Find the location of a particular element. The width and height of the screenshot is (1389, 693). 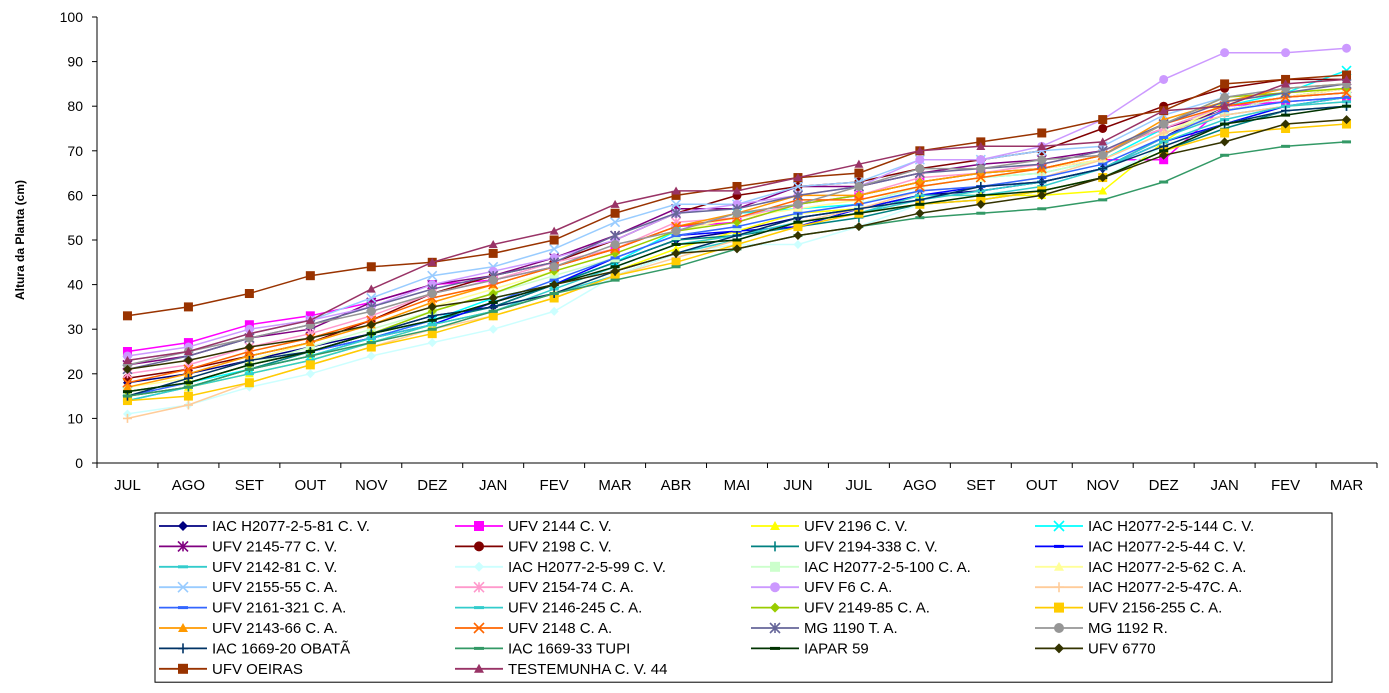

y-tick-label: 30 is located at coordinates (75, 329).